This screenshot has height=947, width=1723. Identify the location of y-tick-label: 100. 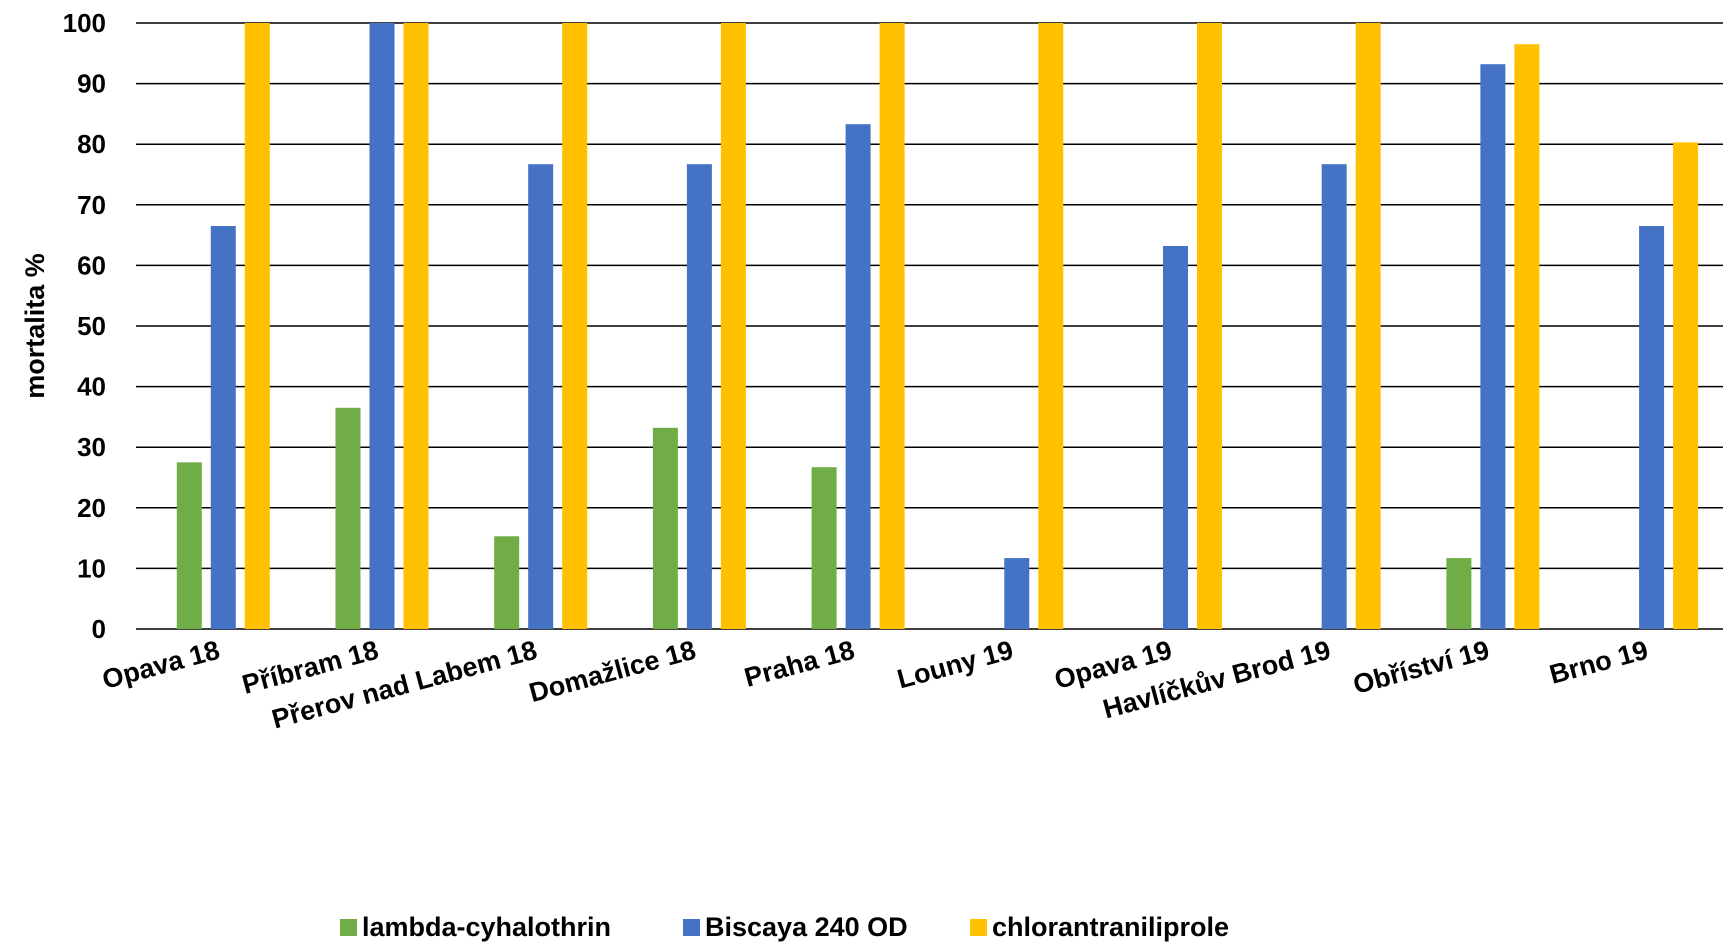
(84, 23).